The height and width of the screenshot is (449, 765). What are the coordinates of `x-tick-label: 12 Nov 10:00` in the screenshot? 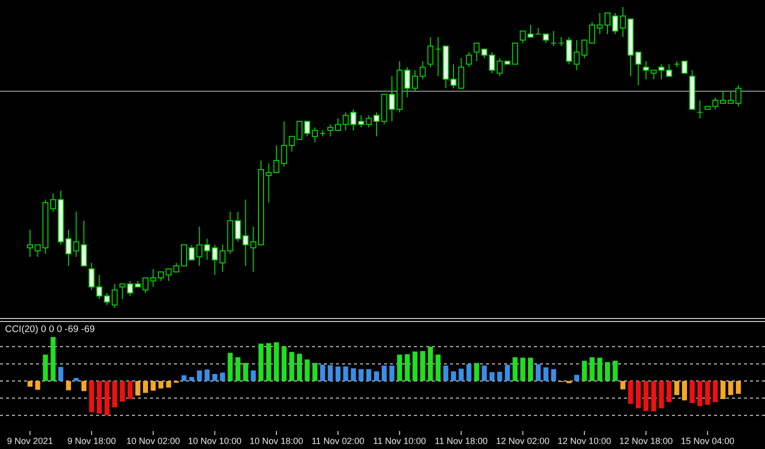 It's located at (585, 441).